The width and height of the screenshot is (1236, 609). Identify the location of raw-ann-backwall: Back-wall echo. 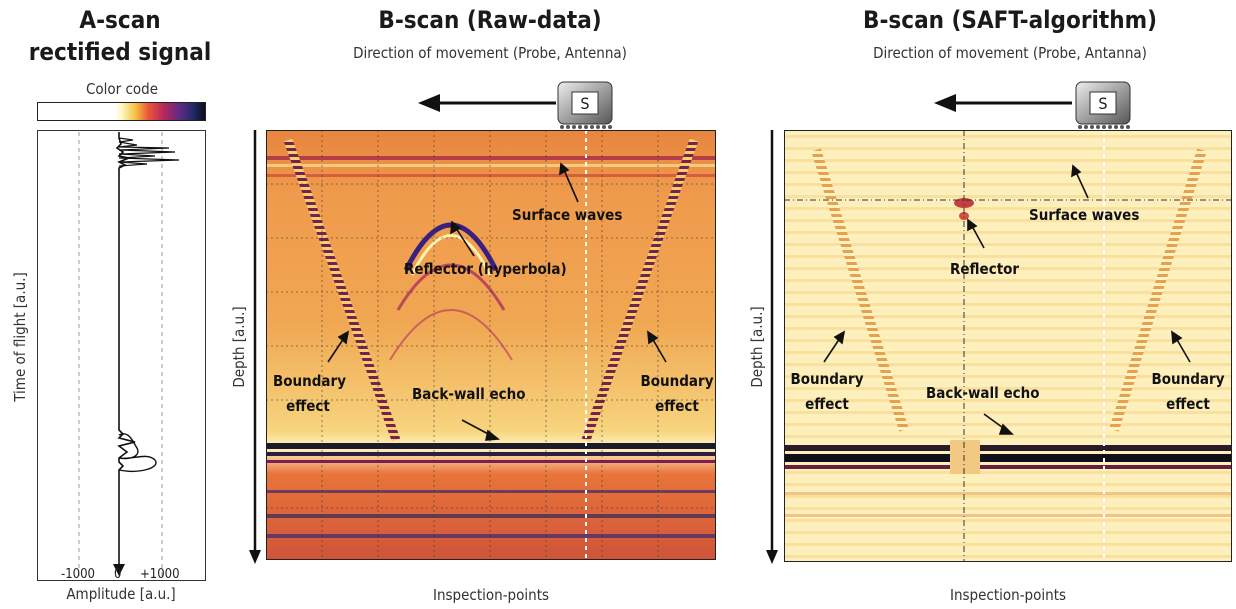
(469, 394).